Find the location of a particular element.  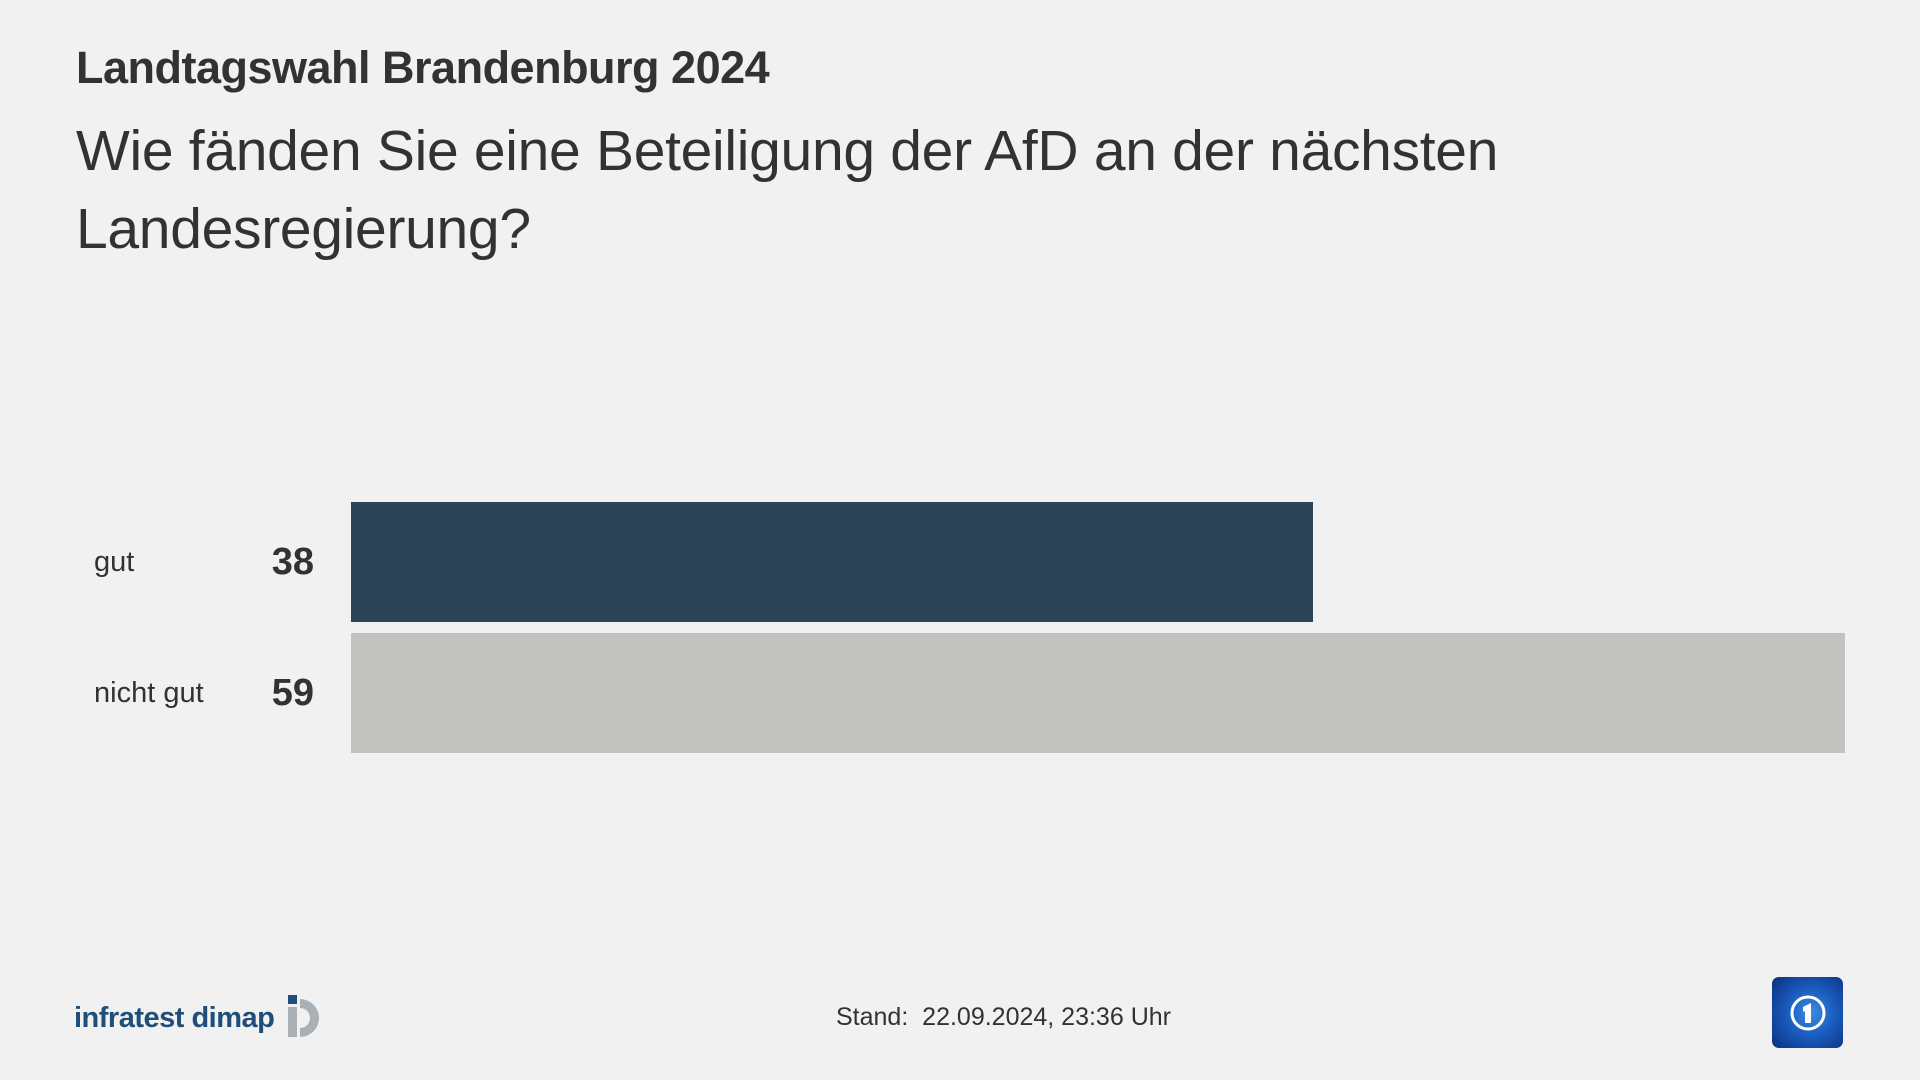

ard-das-erste-globe-icon is located at coordinates (1807, 1012).